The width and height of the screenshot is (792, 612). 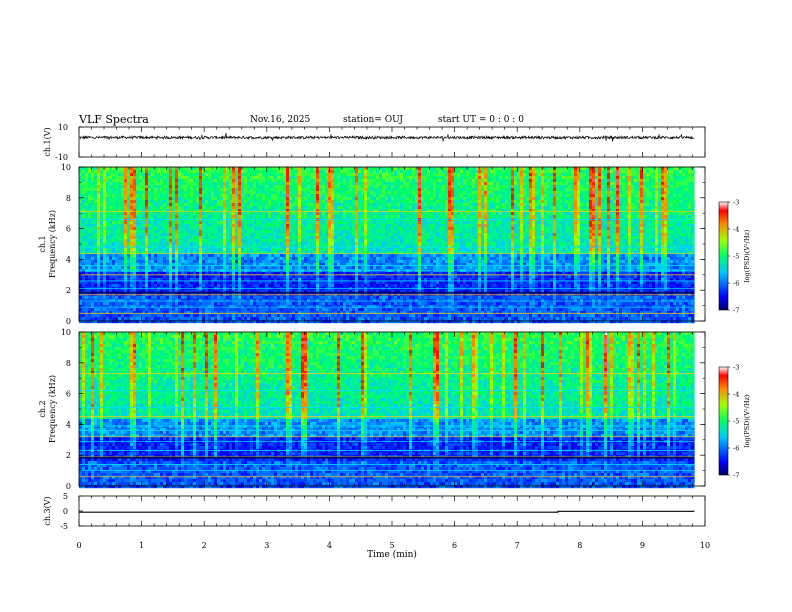 What do you see at coordinates (723, 421) in the screenshot?
I see `ch2-colorbar-gradient` at bounding box center [723, 421].